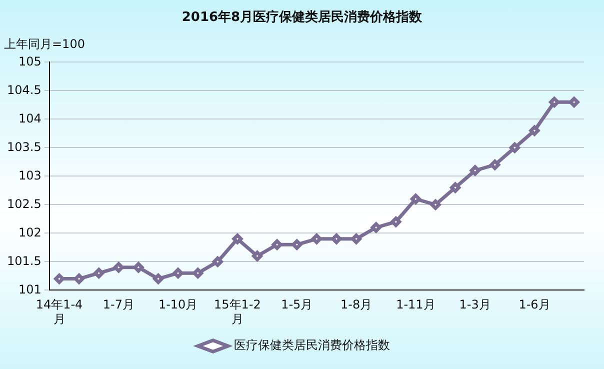  What do you see at coordinates (416, 305) in the screenshot?
I see `x-tick-label: 1-11月` at bounding box center [416, 305].